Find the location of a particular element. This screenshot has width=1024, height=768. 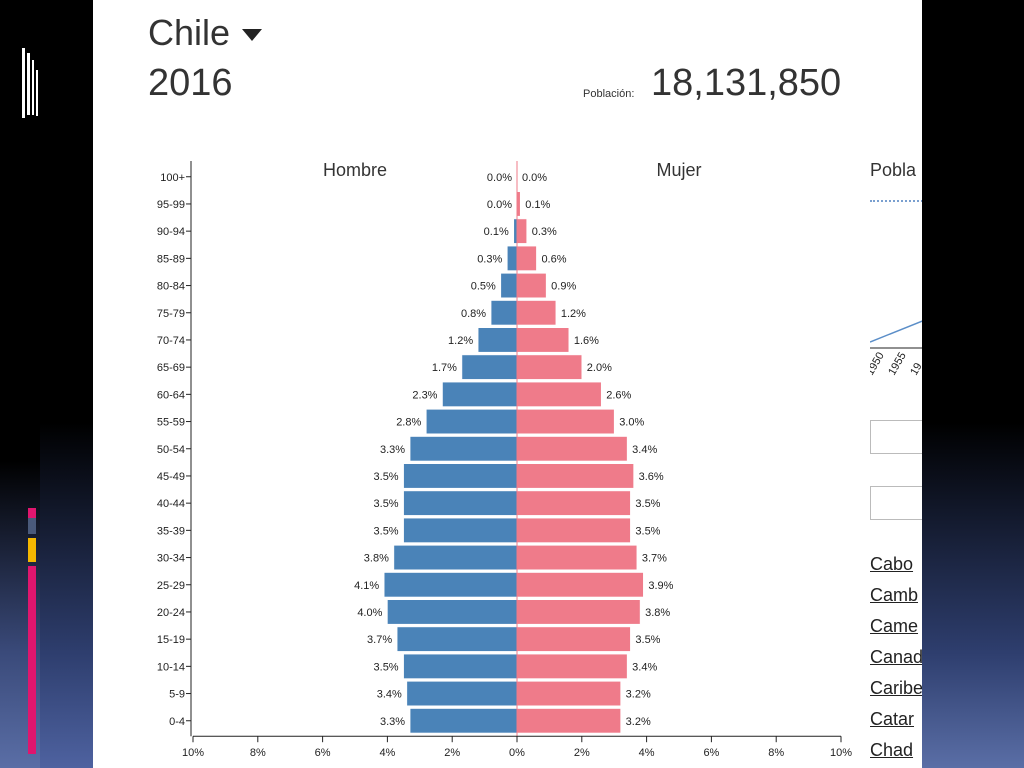

x-axis-tick-label: 0% is located at coordinates (517, 753).